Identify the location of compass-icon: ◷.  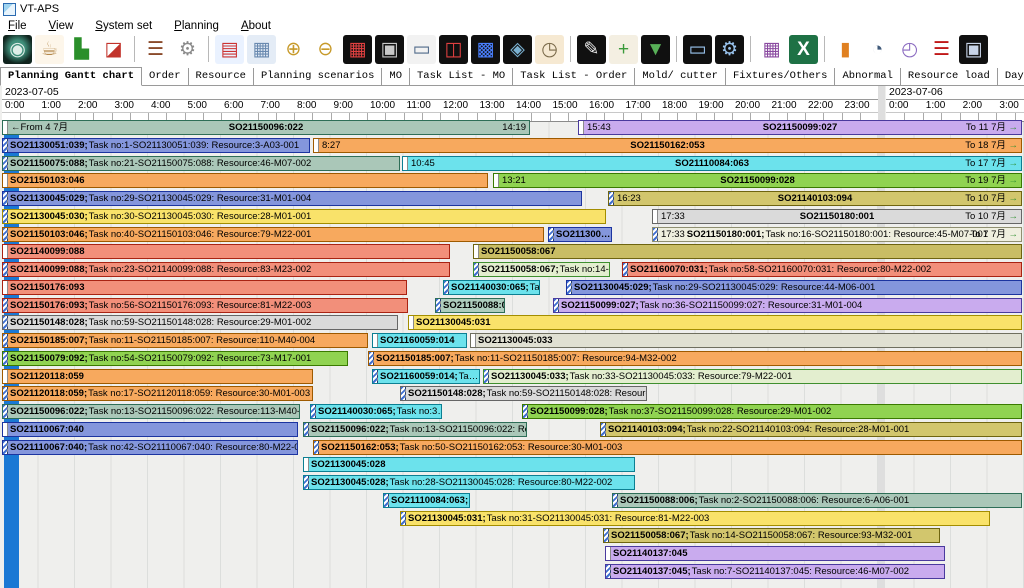
(549, 49).